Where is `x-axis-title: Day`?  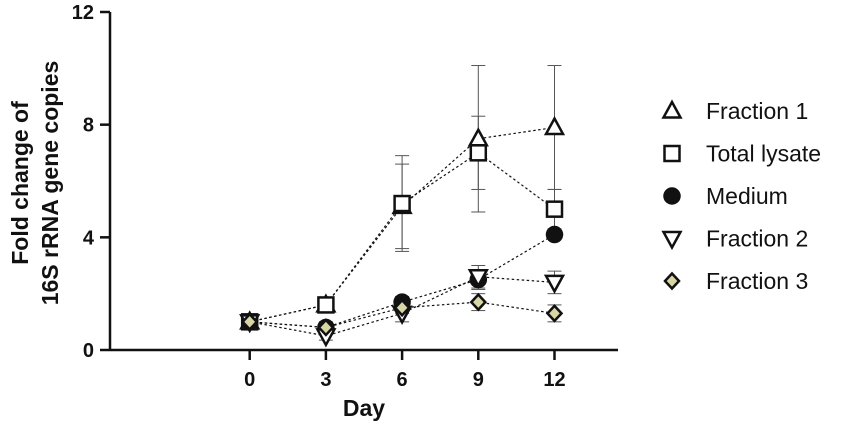
x-axis-title: Day is located at coordinates (364, 408).